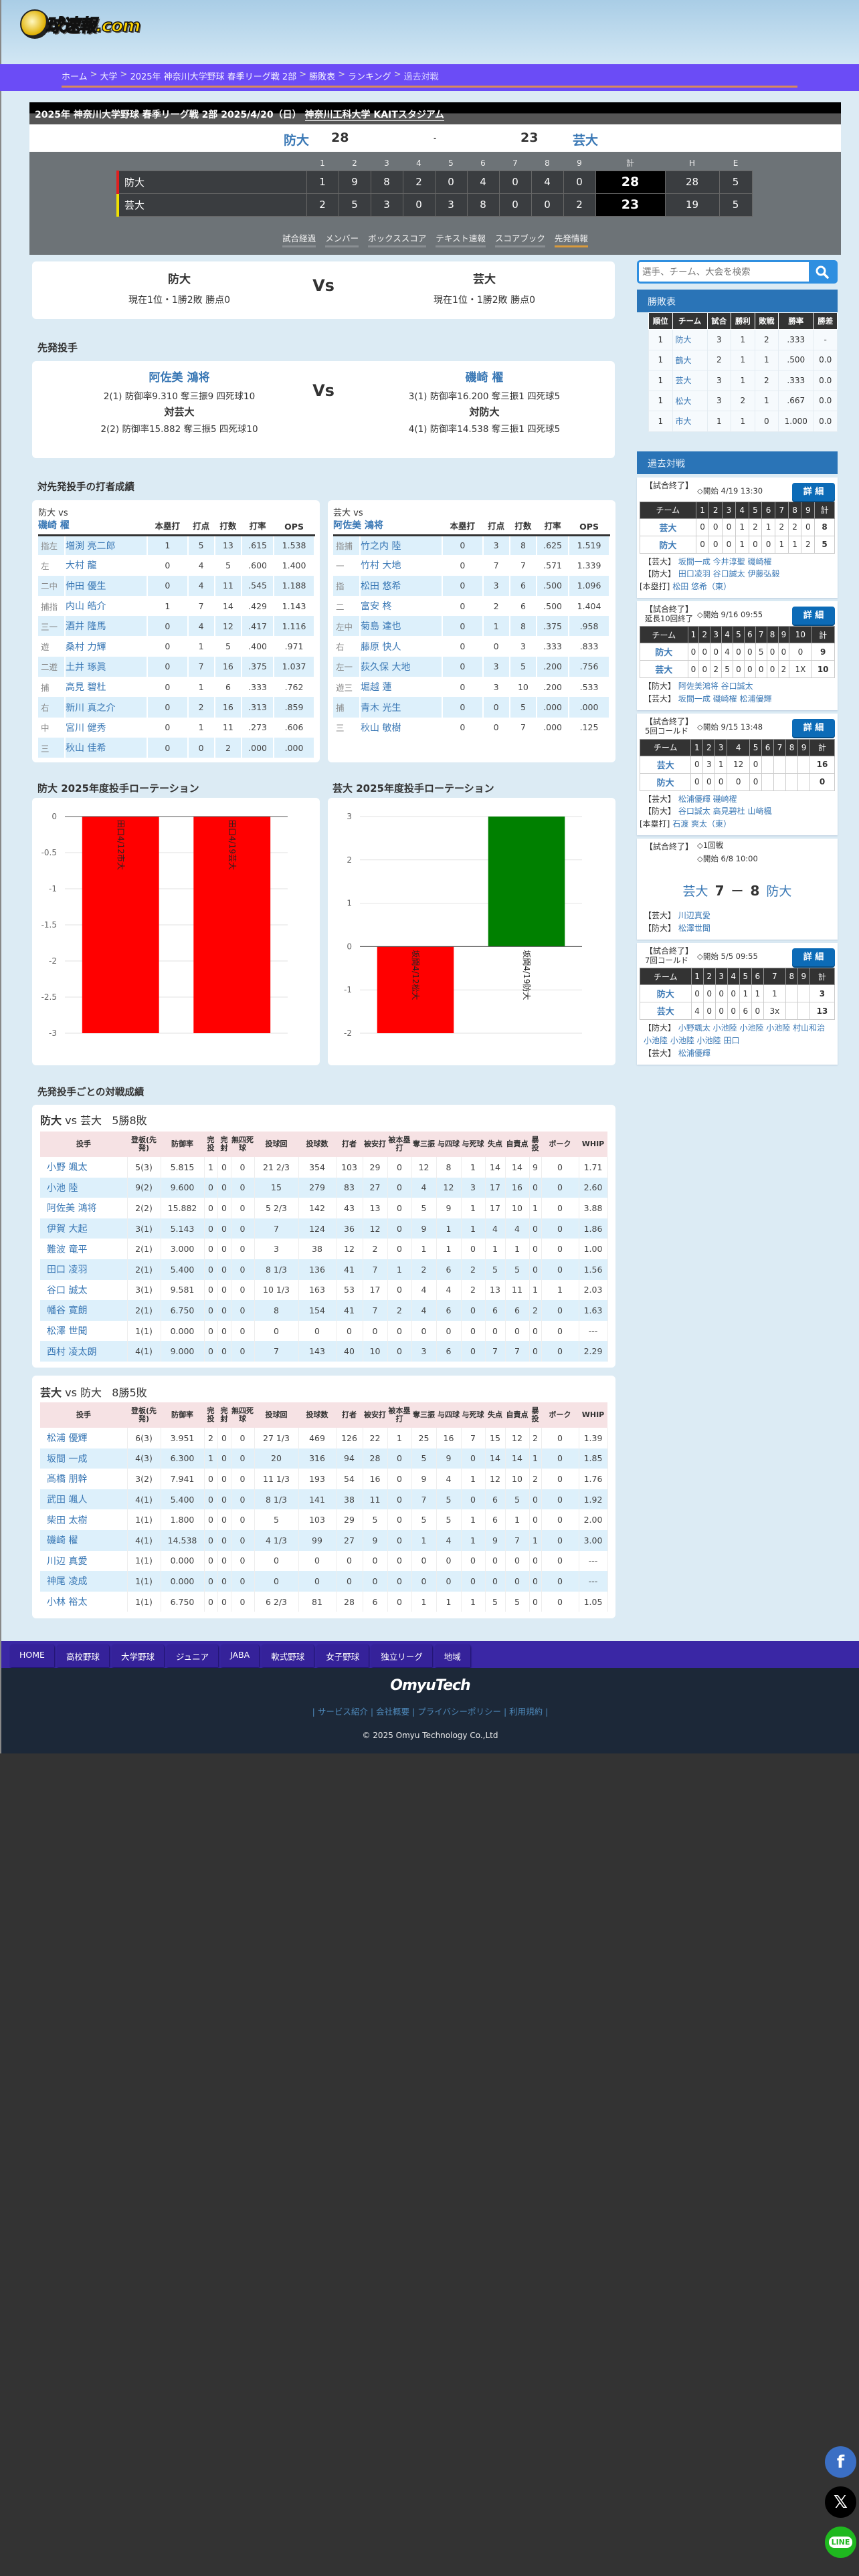  I want to click on pitcher-name: 田口 凌羽, so click(84, 1270).